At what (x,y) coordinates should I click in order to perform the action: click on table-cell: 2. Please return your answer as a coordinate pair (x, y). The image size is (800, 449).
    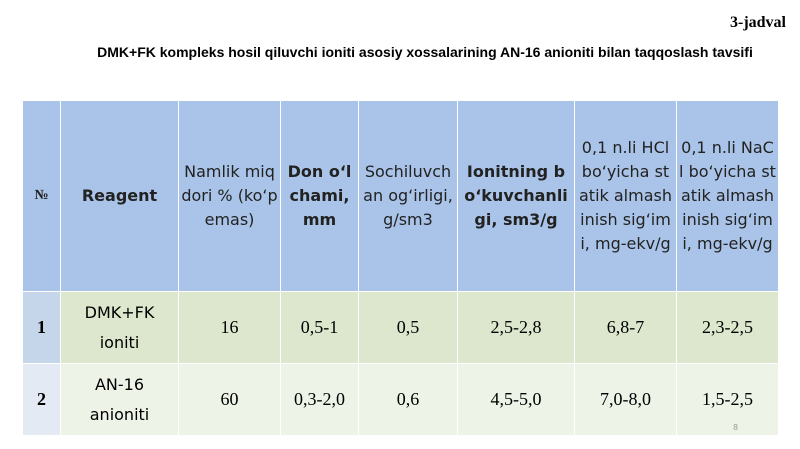
    Looking at the image, I should click on (41, 399).